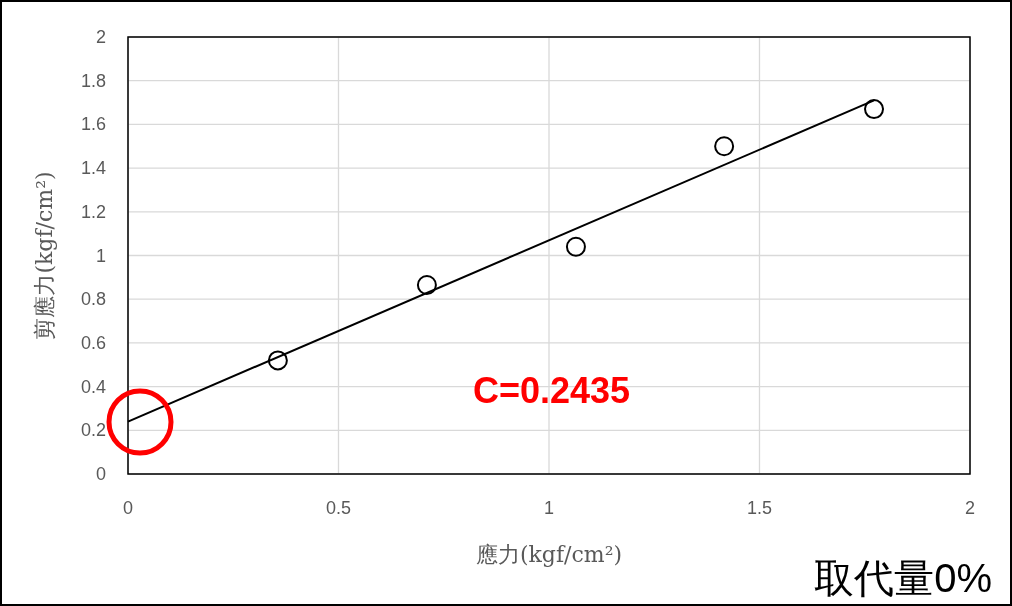  Describe the element at coordinates (100, 474) in the screenshot. I see `y-tick-label: 0` at that location.